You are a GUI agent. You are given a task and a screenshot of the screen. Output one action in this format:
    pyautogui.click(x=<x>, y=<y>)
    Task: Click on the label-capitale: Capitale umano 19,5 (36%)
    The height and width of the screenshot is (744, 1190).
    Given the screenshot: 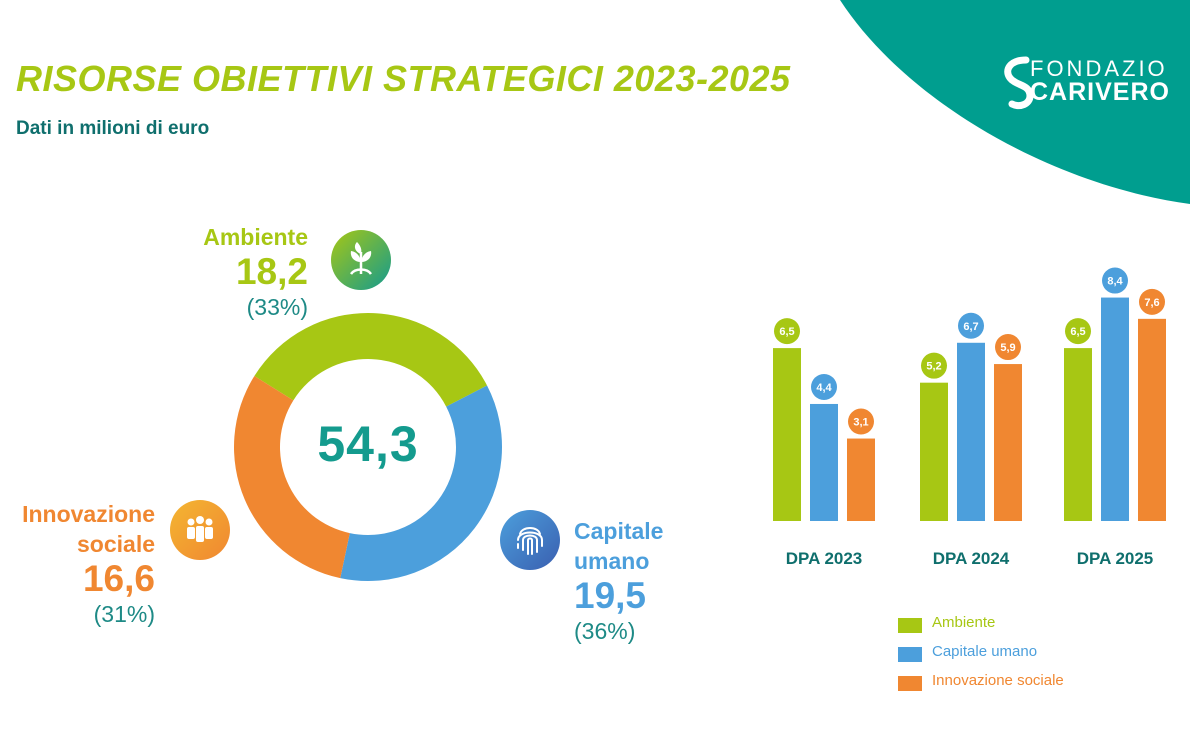 What is the action you would take?
    pyautogui.click(x=634, y=581)
    